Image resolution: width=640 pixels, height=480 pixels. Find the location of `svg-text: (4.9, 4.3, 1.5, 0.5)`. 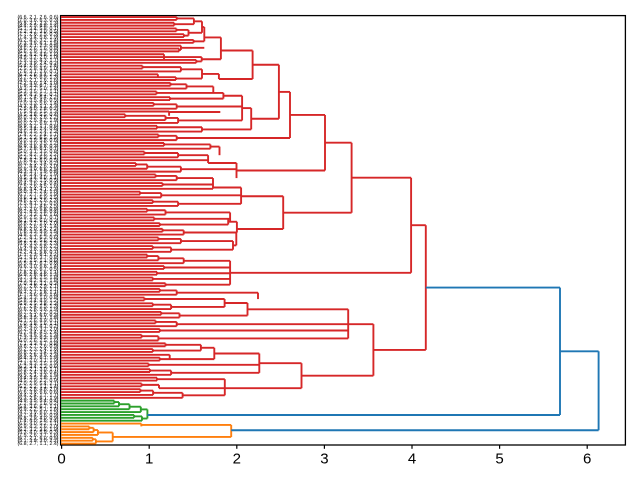

svg-text: (4.9, 4.3, 1.5, 0.5) is located at coordinates (38, 181).